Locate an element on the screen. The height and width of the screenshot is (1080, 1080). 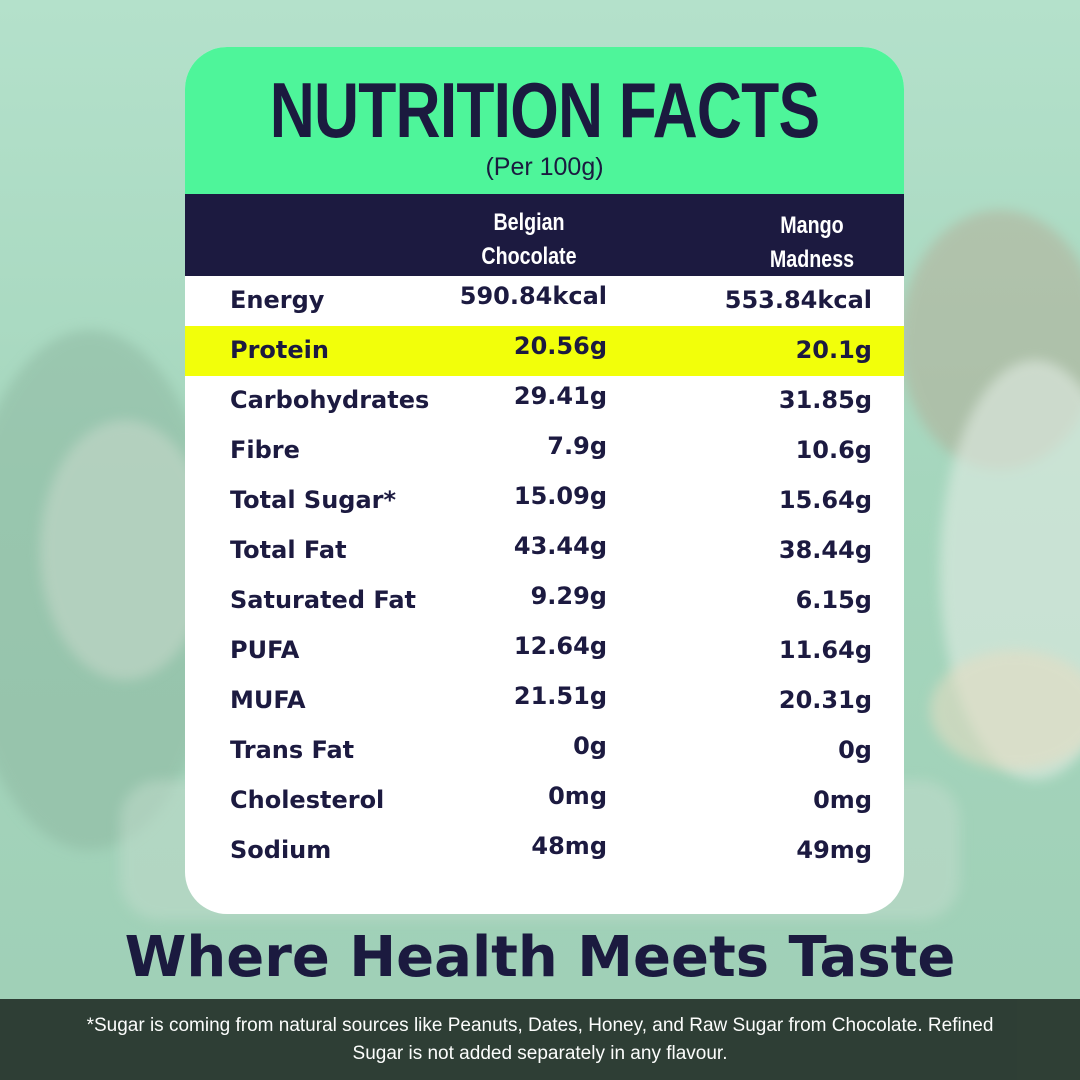
row-value-belgian-chocolate: 7.9g is located at coordinates (577, 446).